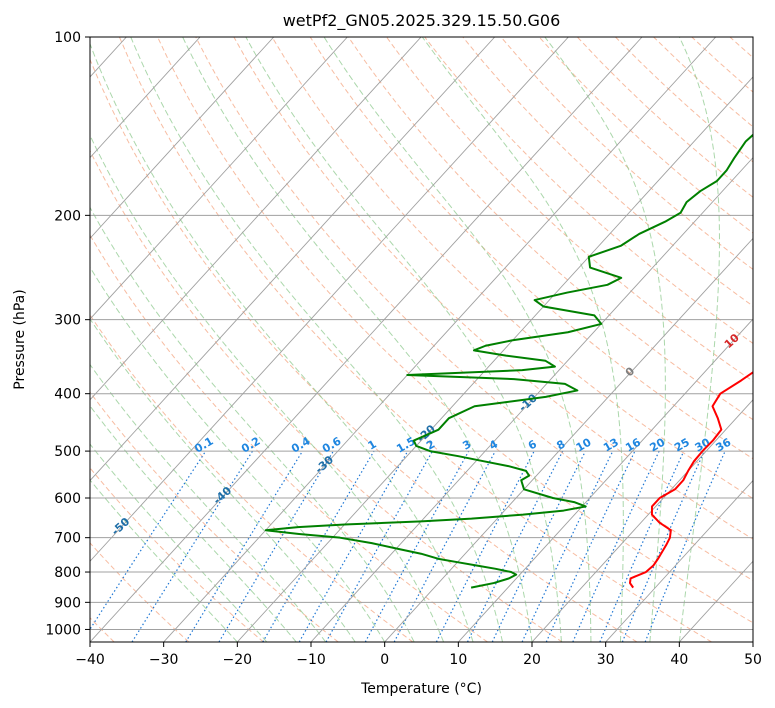 The height and width of the screenshot is (708, 775). I want to click on y-tick-label: 900, so click(67, 603).